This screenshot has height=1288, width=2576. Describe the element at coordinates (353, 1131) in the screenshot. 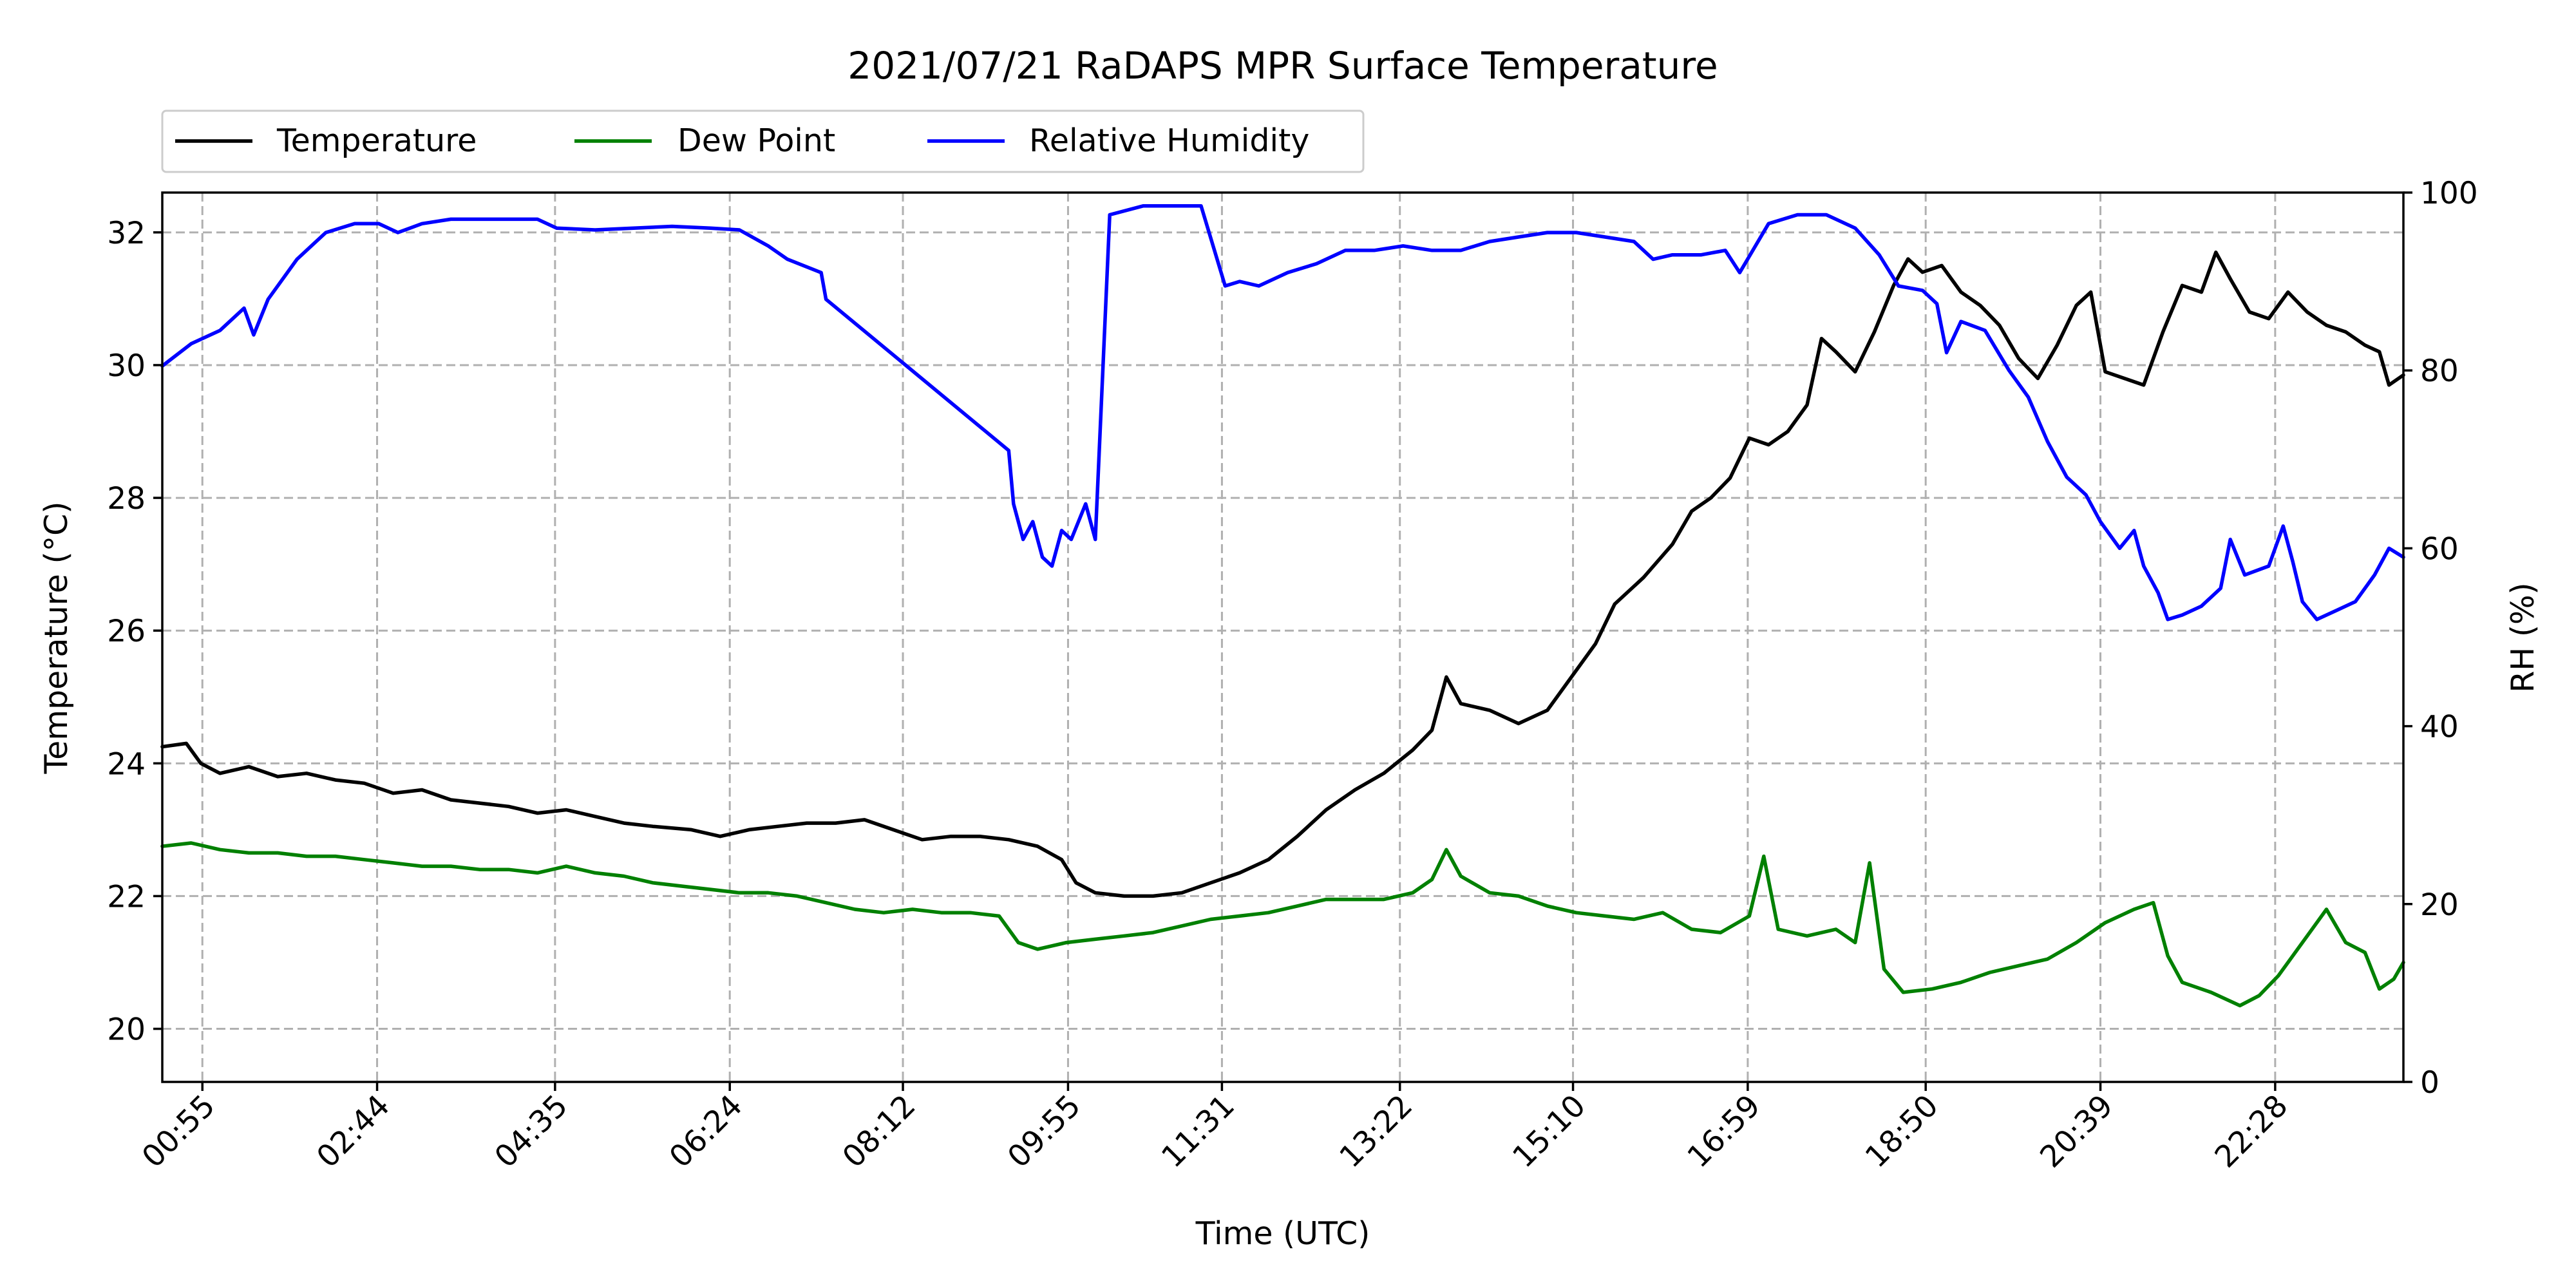

I see `x-tick-label: 02:44` at that location.